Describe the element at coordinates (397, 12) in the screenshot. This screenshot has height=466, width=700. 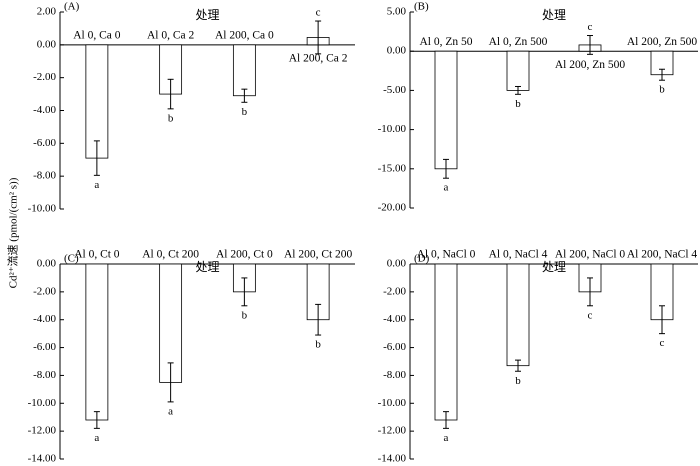
I see `y-tick-label: 5.00` at that location.